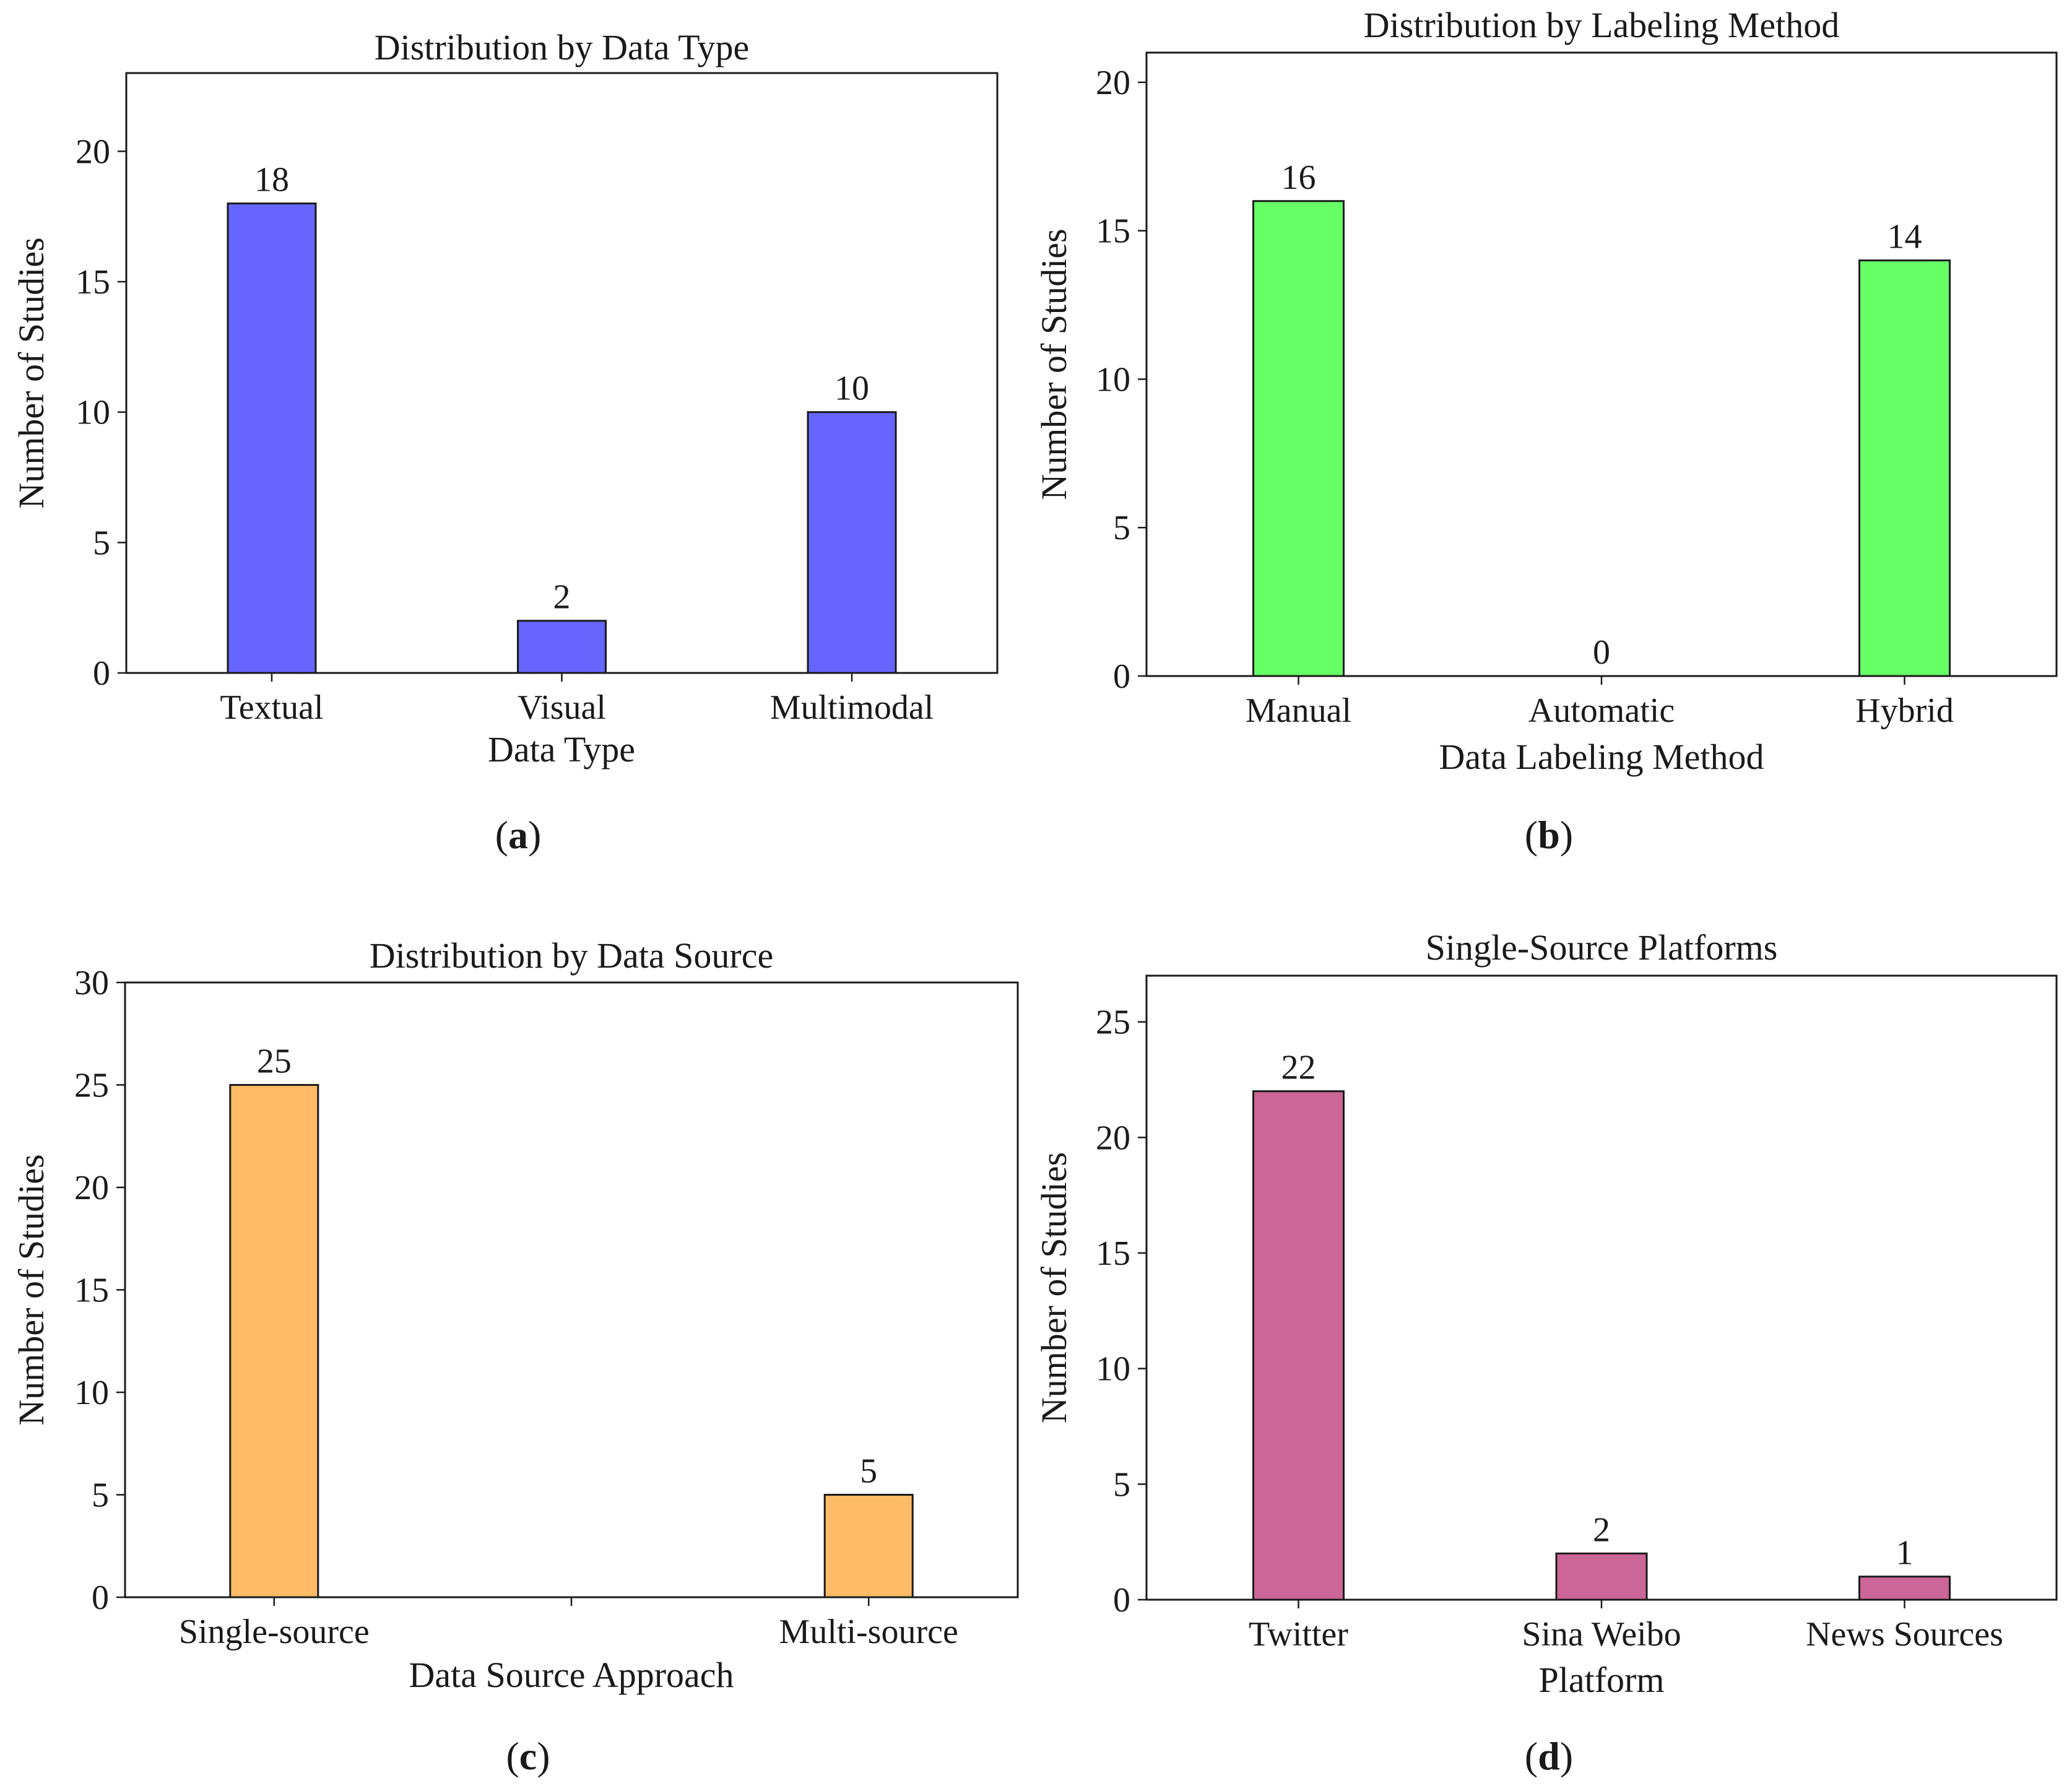 Image resolution: width=2072 pixels, height=1791 pixels. What do you see at coordinates (561, 749) in the screenshot?
I see `x-axis-label: Data Type` at bounding box center [561, 749].